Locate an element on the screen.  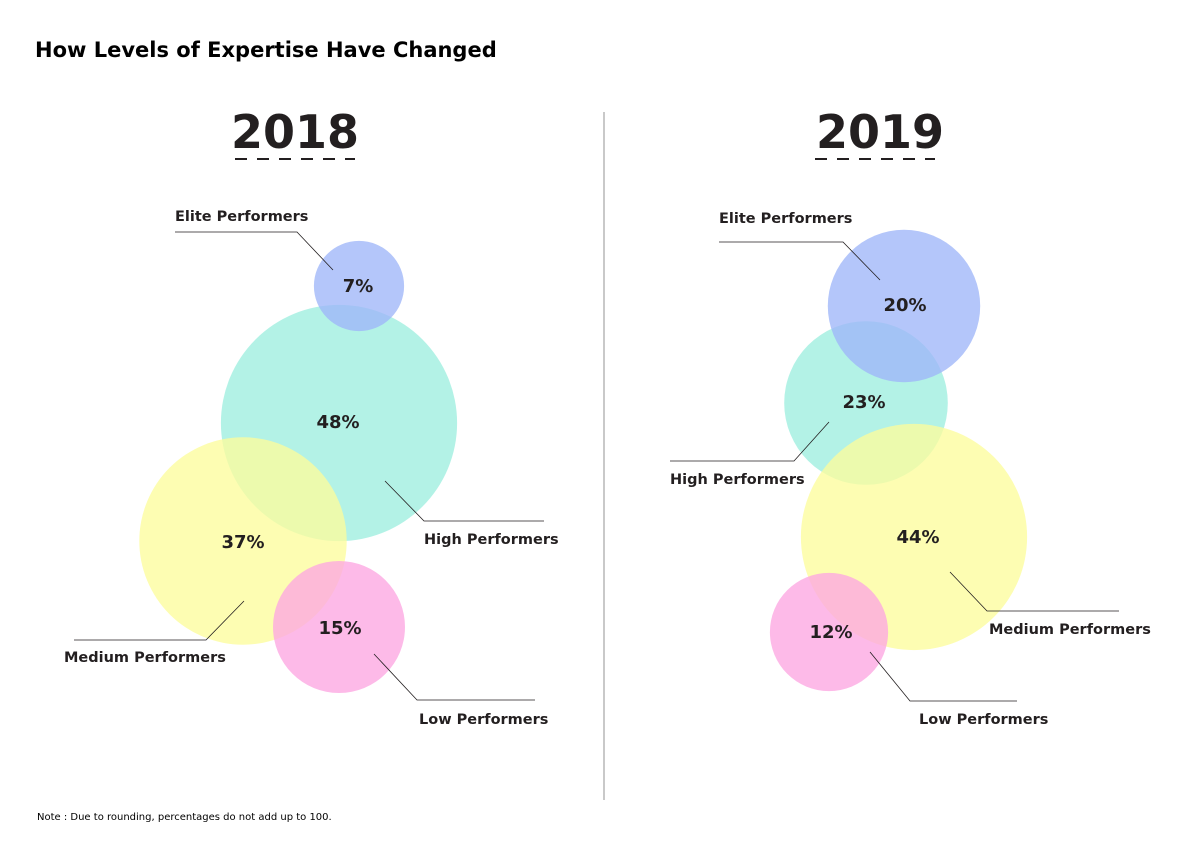
medium-percent-label: 37% is located at coordinates (242, 542).